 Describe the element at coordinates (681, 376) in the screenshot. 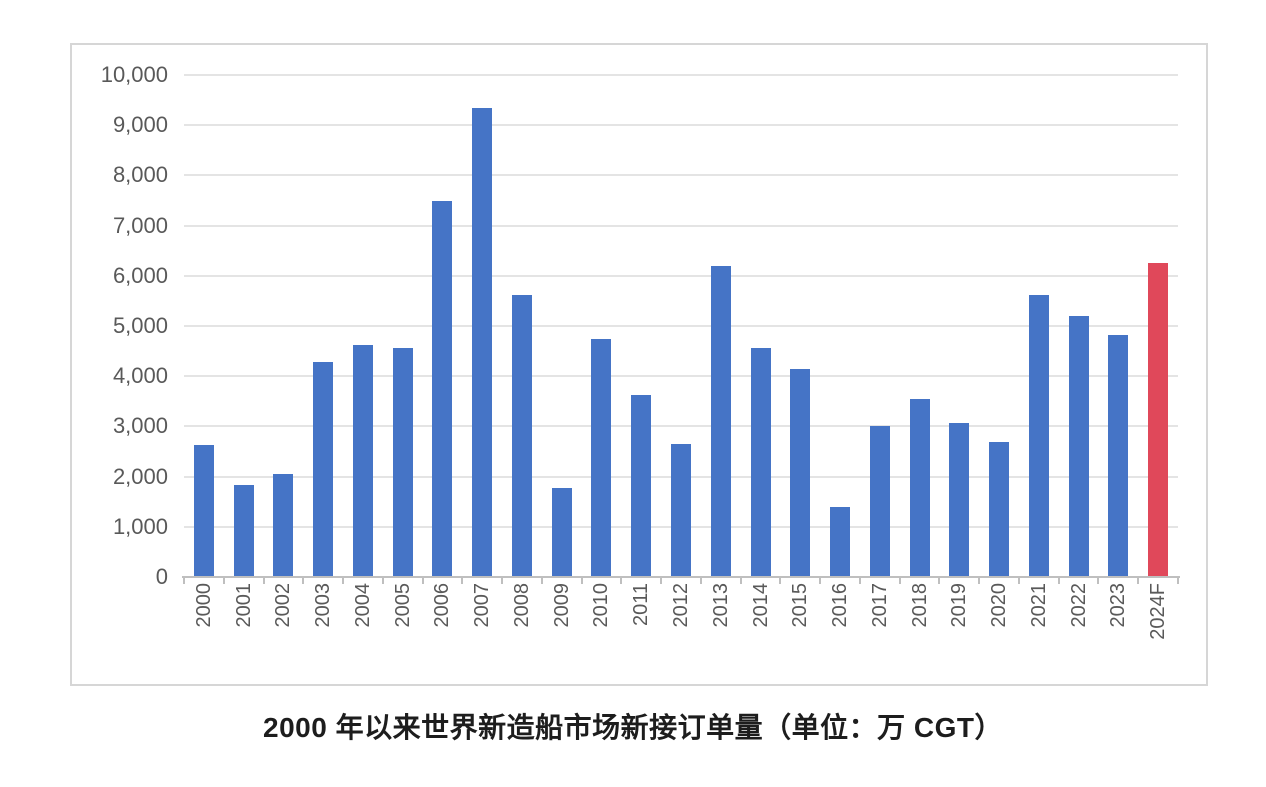

I see `gridline-4,000` at that location.